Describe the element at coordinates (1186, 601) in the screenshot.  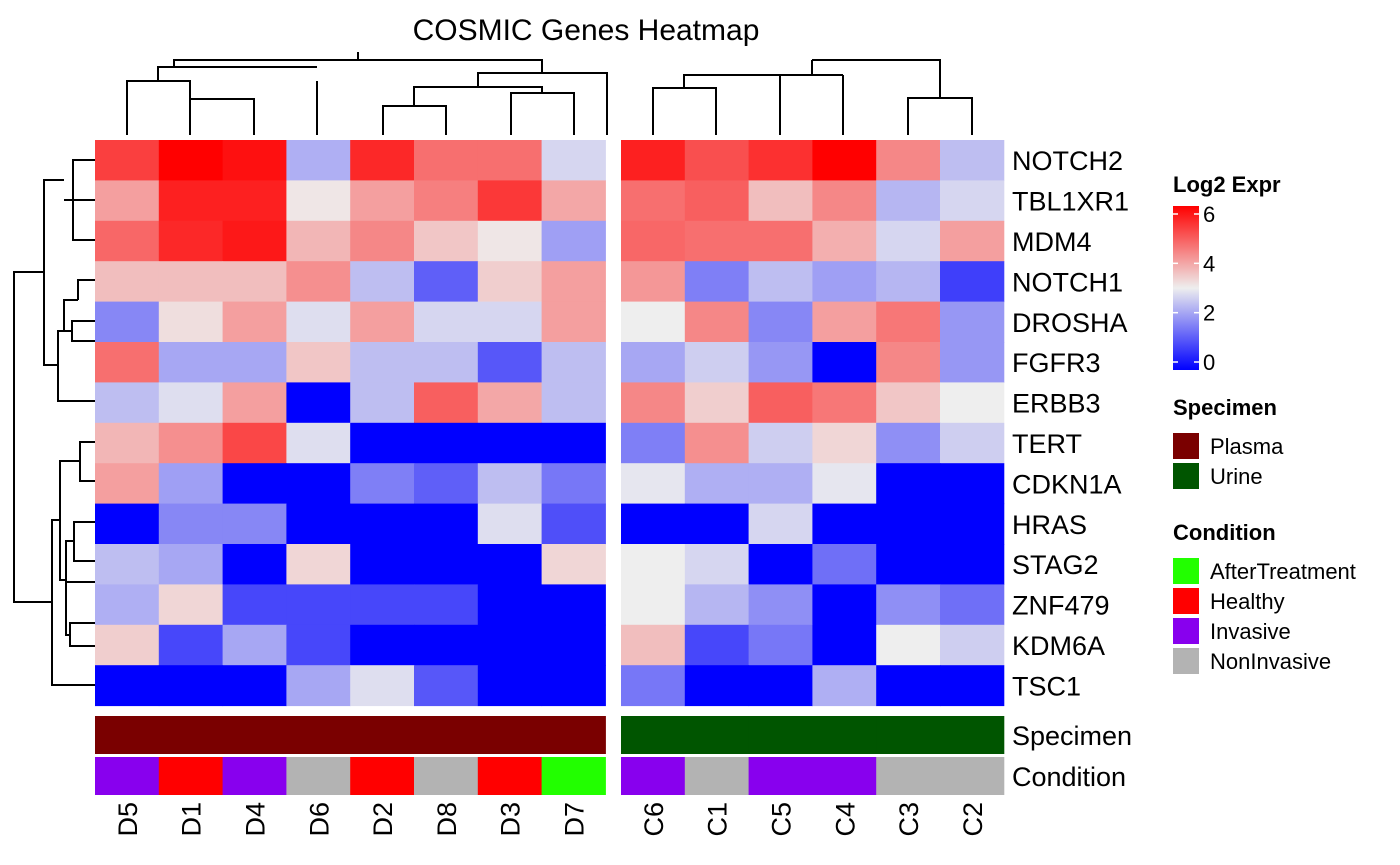
I see `legend-swatch-healthy` at that location.